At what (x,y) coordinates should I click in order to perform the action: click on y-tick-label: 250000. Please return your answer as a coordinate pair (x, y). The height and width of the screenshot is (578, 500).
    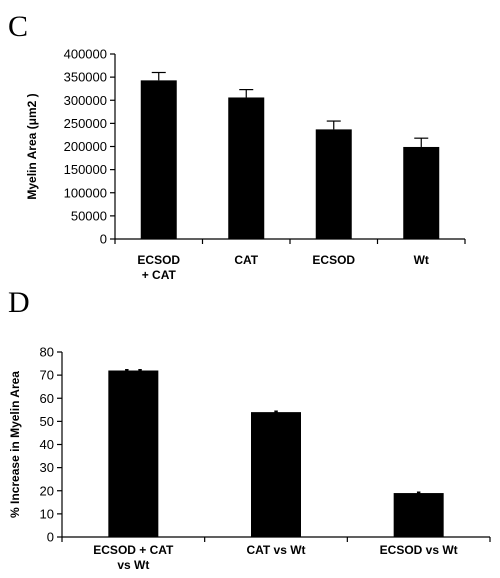
    Looking at the image, I should click on (85, 123).